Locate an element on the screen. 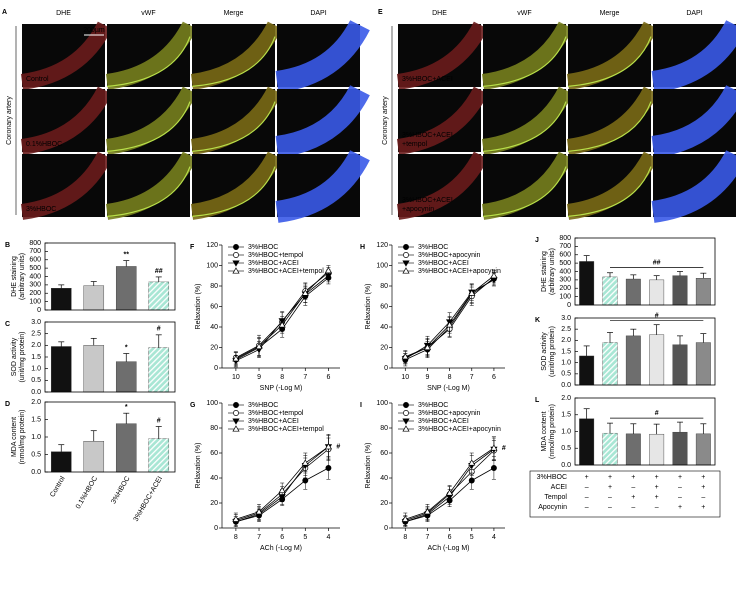  scale-bar-label: 200µm is located at coordinates (94, 30).